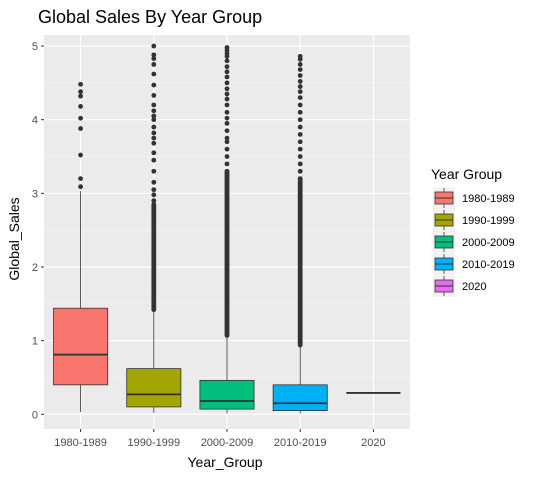 This screenshot has height=477, width=538. I want to click on x-tick-label: 2010-2019, so click(300, 443).